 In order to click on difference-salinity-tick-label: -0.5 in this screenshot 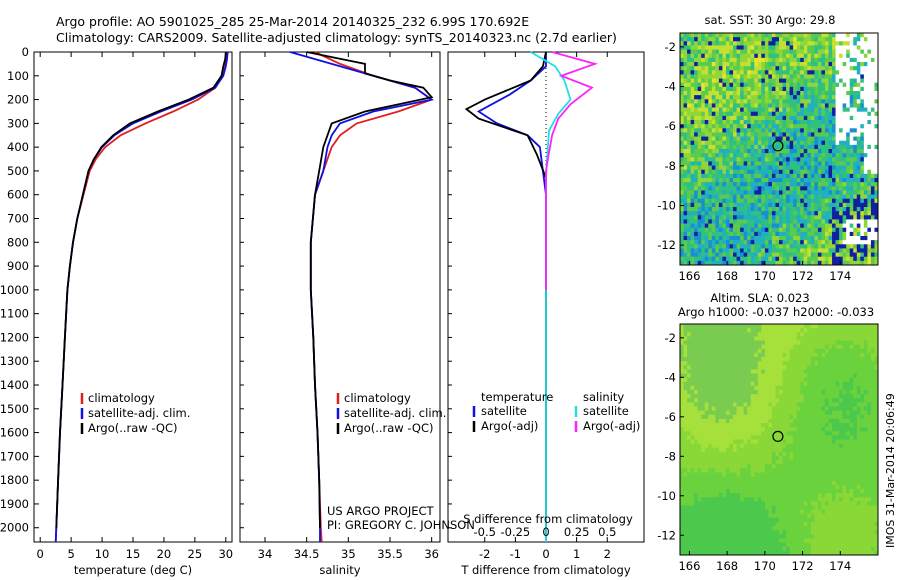, I will do `click(485, 532)`.